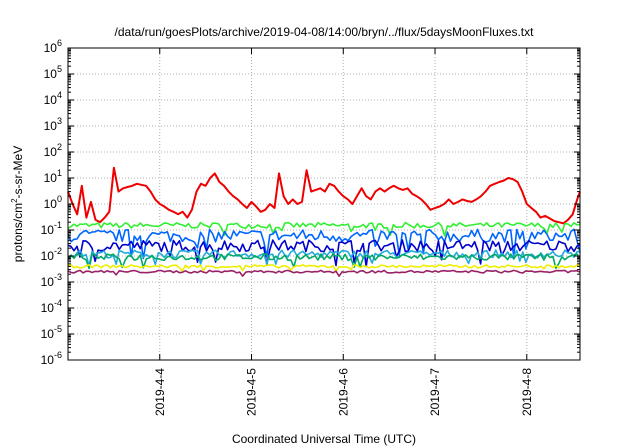 This screenshot has height=448, width=640. Describe the element at coordinates (59, 43) in the screenshot. I see `y-tick-exp: 6` at that location.